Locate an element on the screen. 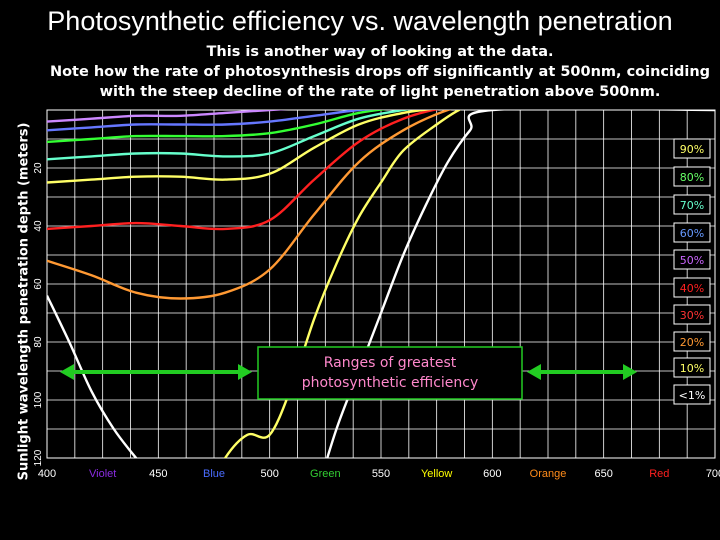 The width and height of the screenshot is (720, 540). efficiency-label: <1% is located at coordinates (692, 395).